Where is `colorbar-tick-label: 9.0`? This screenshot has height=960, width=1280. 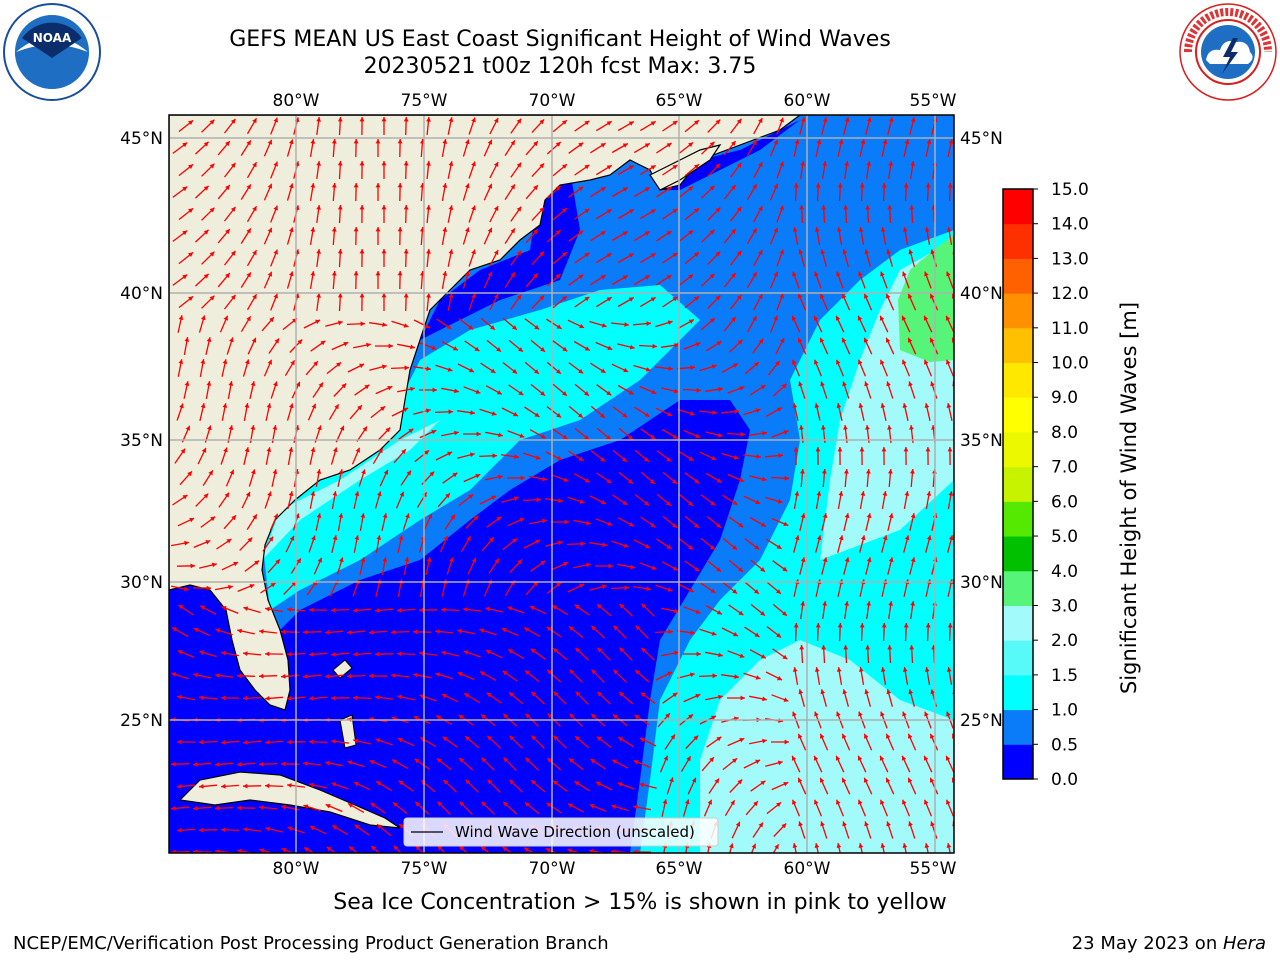
colorbar-tick-label: 9.0 is located at coordinates (1064, 398).